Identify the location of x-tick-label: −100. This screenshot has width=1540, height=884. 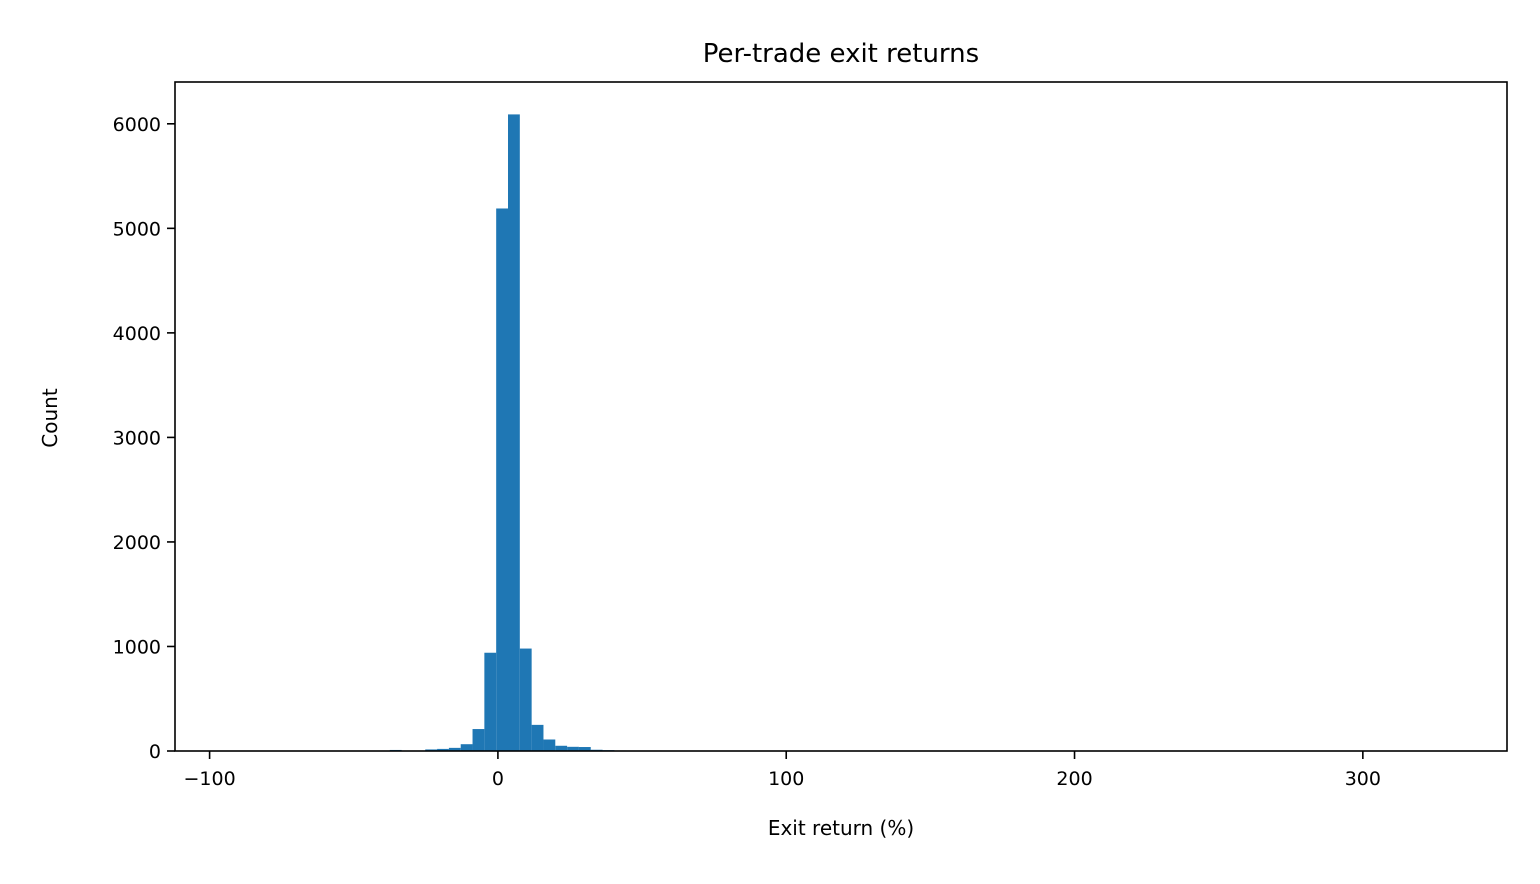
(210, 779).